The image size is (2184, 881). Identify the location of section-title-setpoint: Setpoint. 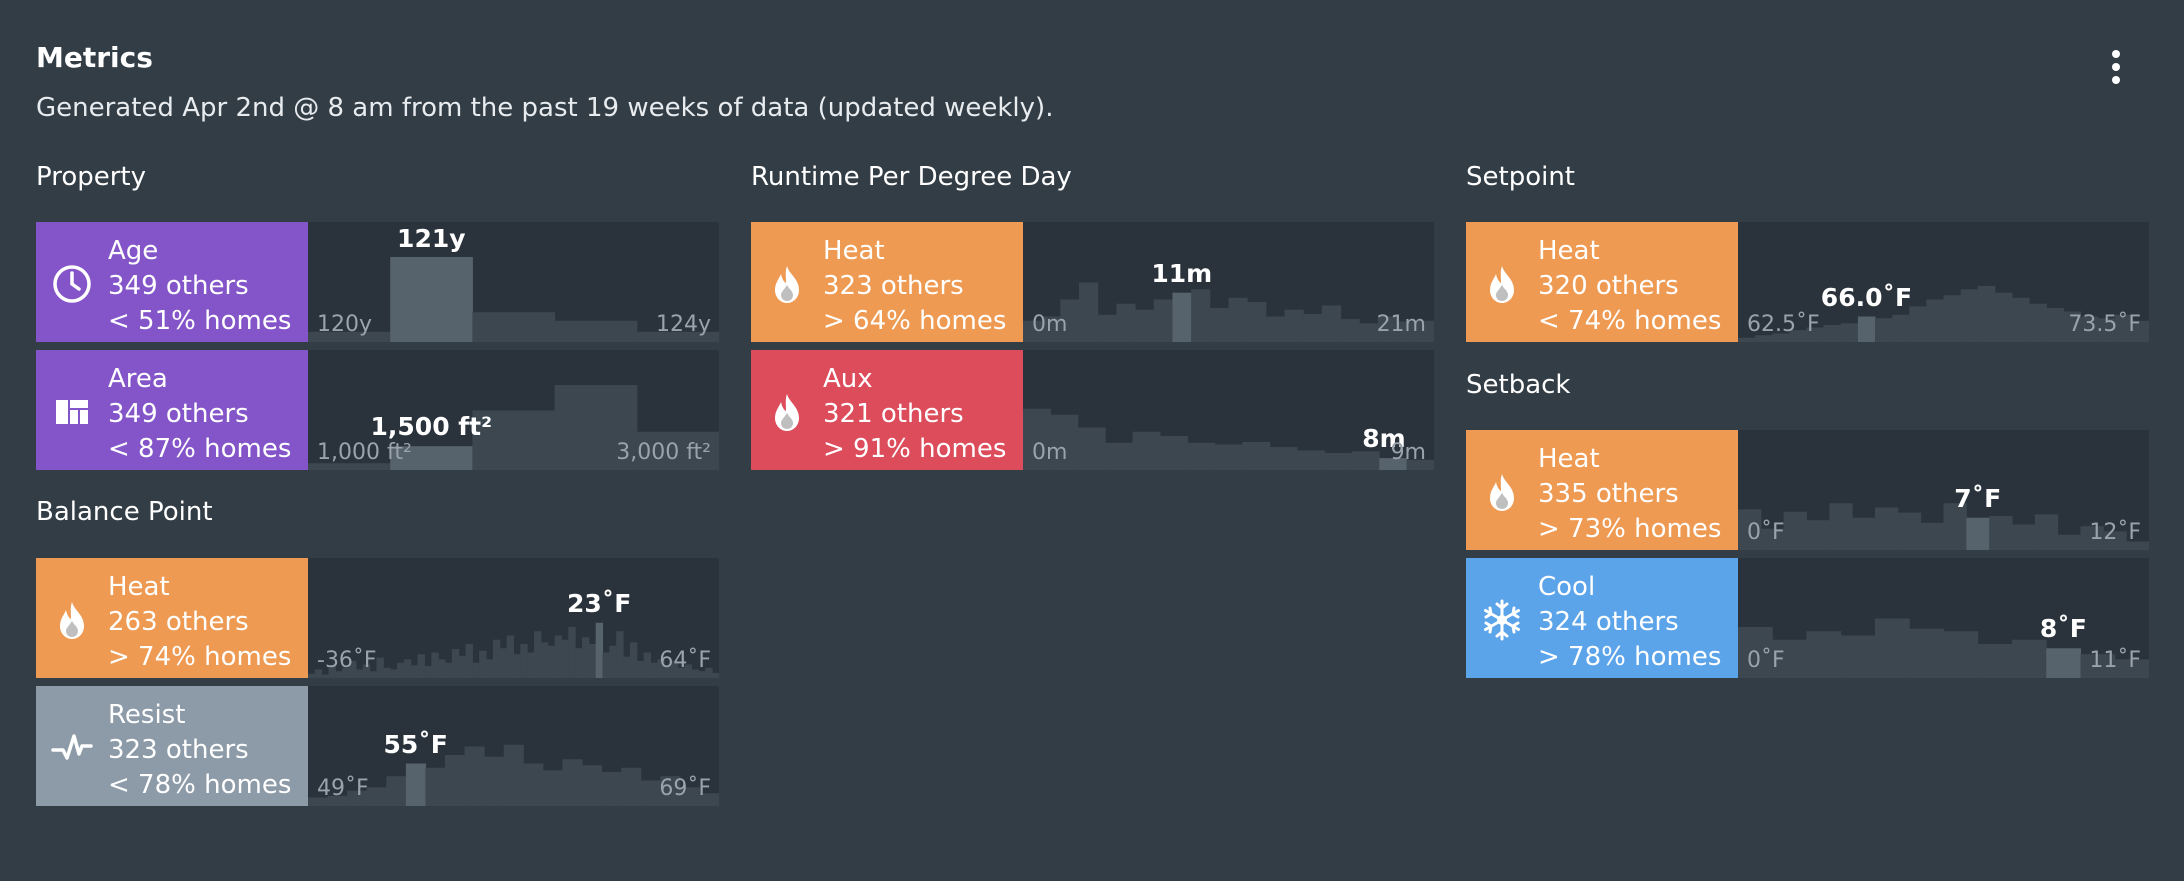
(1521, 177).